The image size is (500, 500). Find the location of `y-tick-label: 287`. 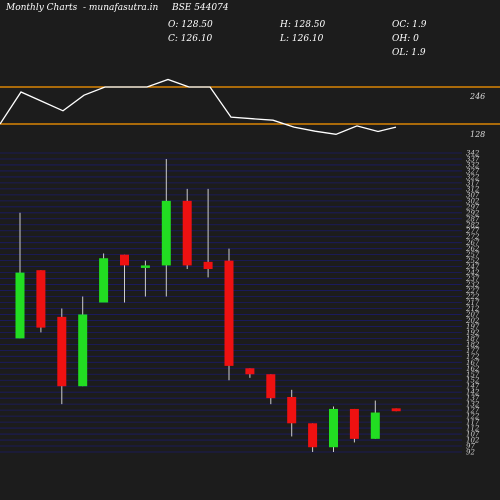

y-tick-label: 287 is located at coordinates (472, 219).